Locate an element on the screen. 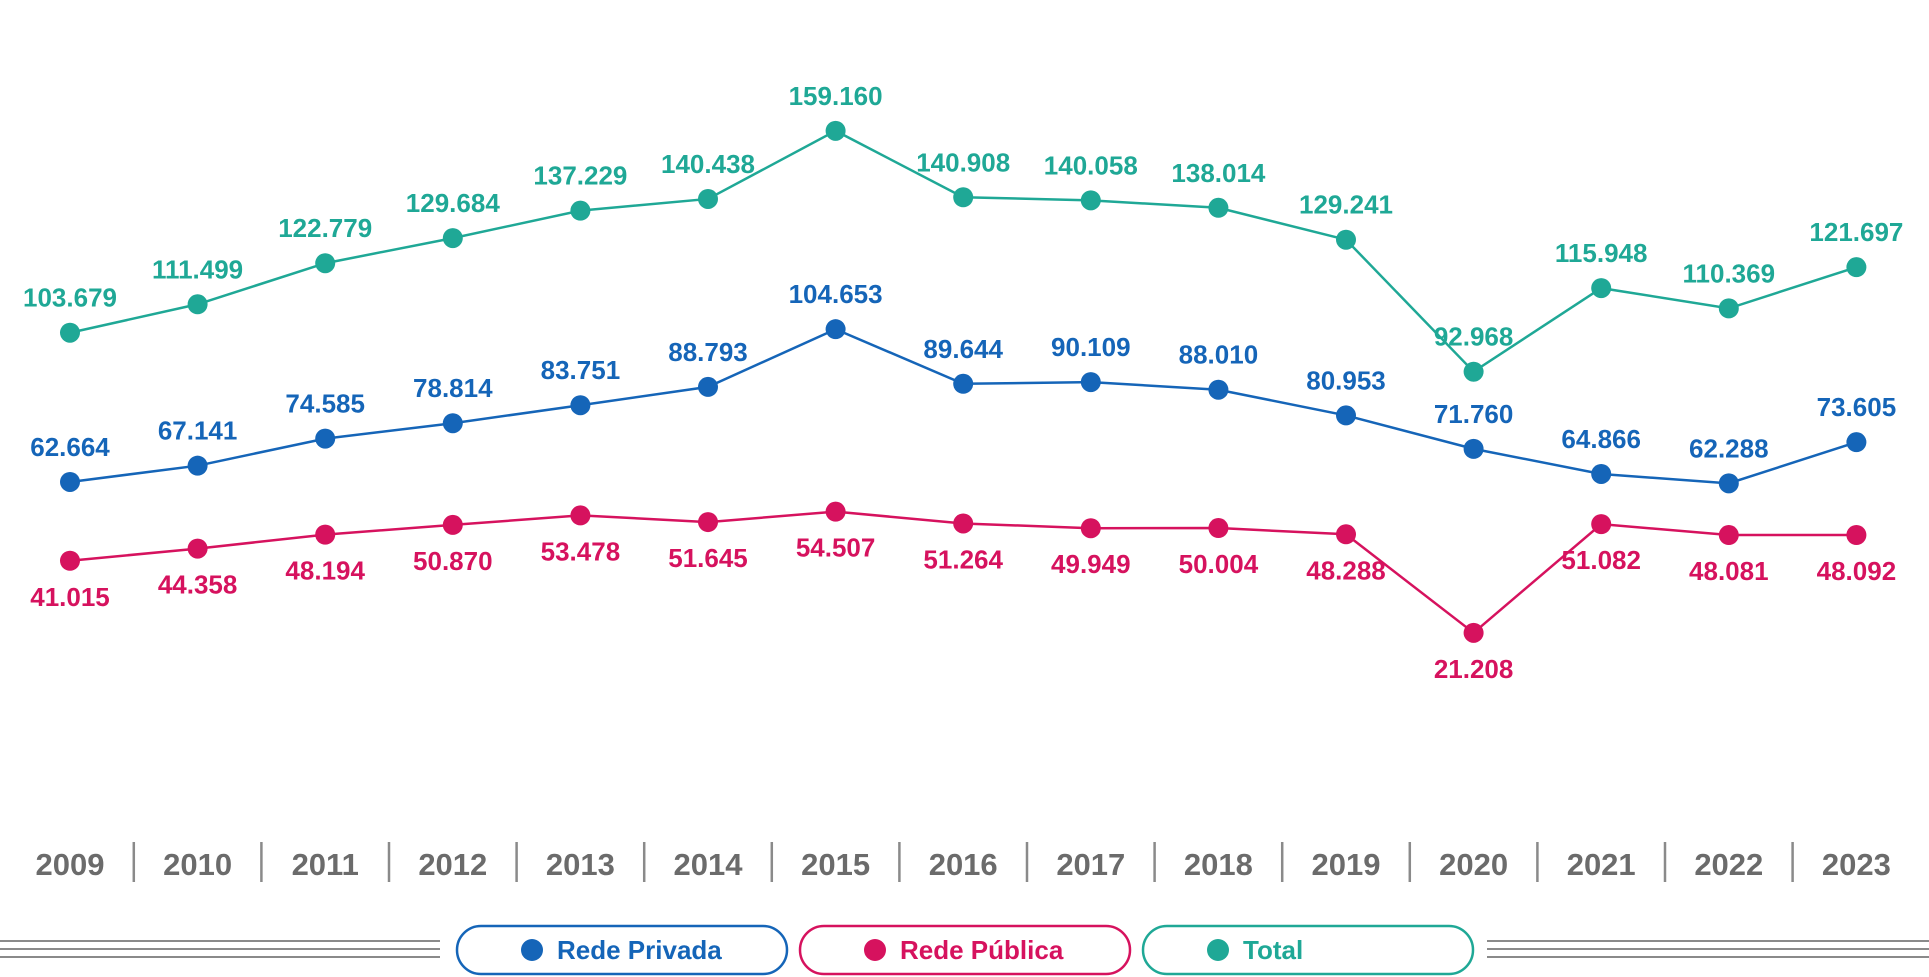  point-total-2016 is located at coordinates (963, 197).